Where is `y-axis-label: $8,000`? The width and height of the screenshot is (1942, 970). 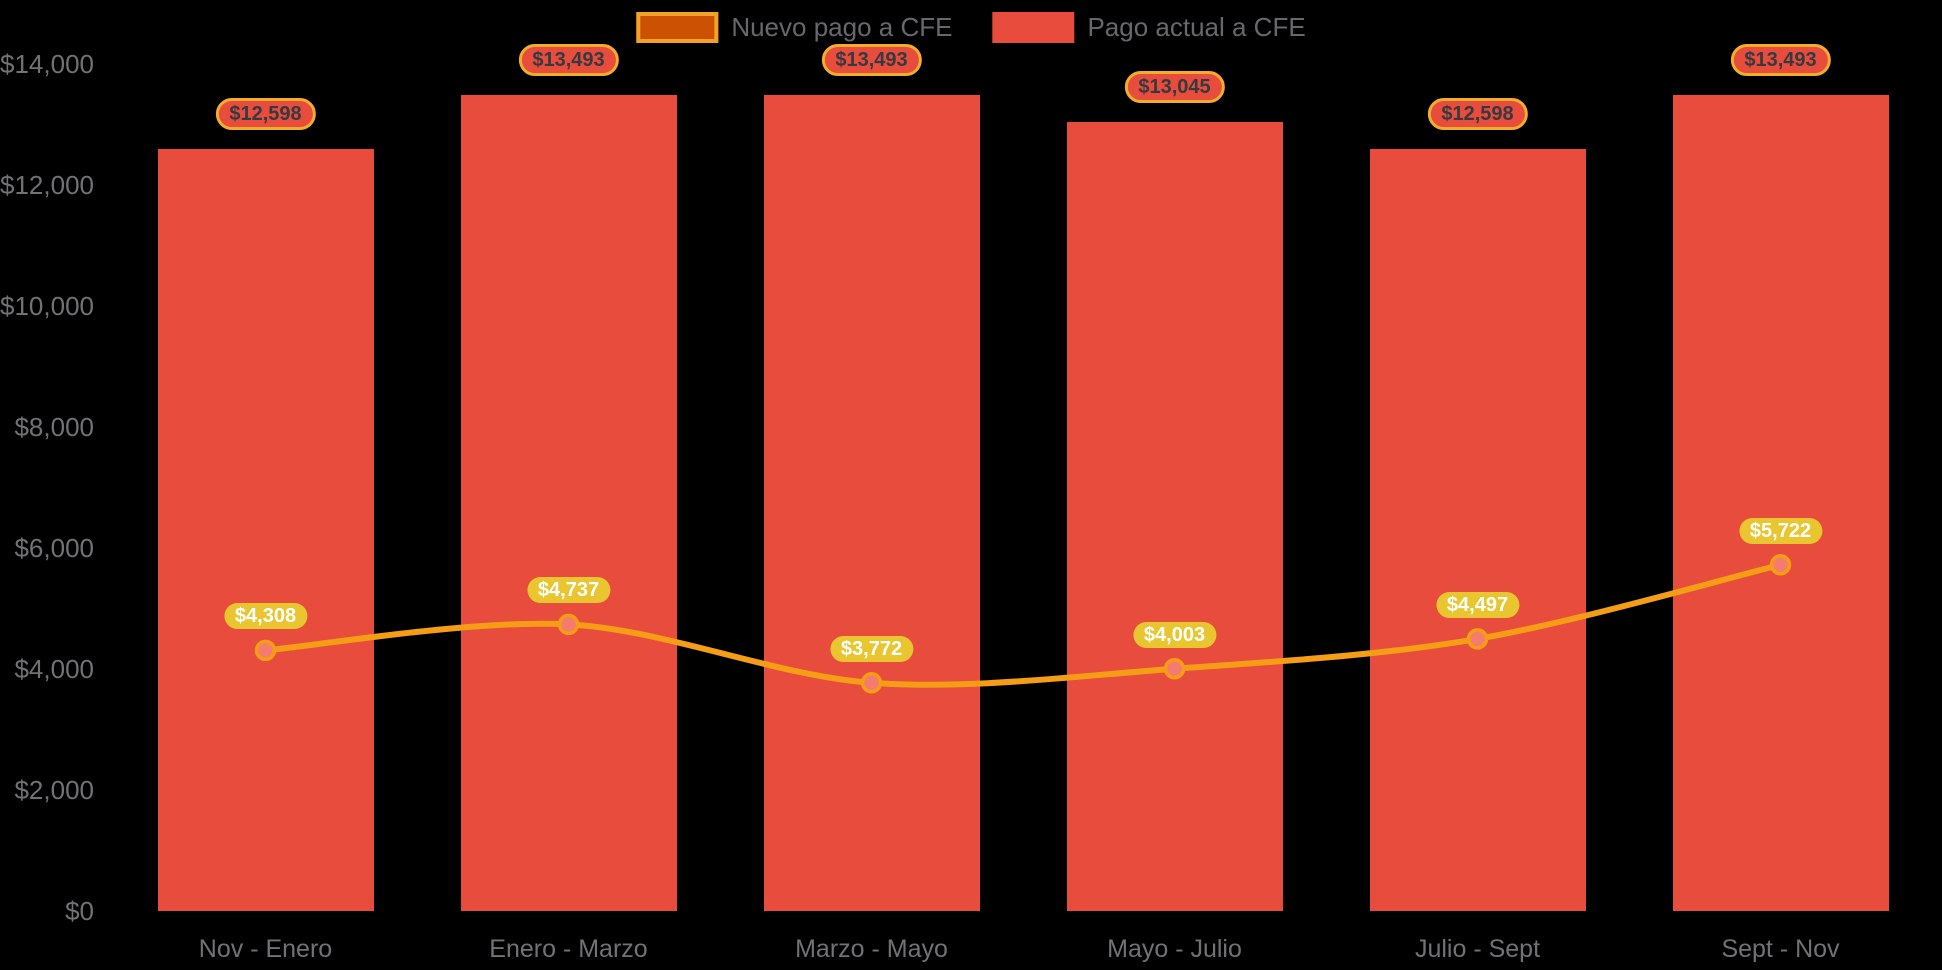
y-axis-label: $8,000 is located at coordinates (54, 427).